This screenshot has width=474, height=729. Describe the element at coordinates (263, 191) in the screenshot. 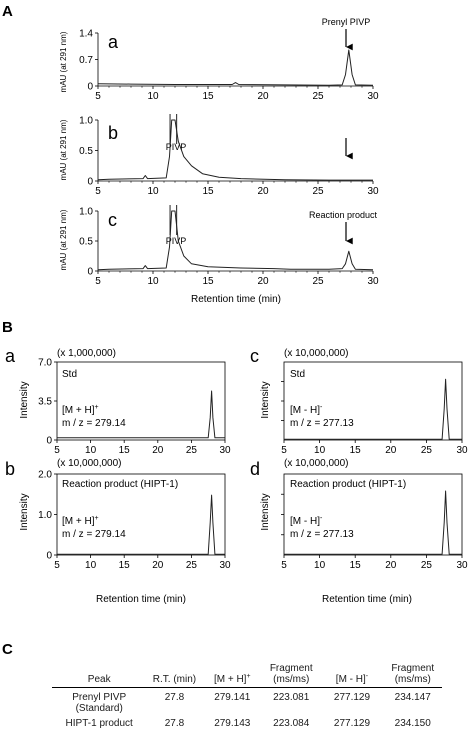

I see `hplc-b-x-tick-label: 20` at that location.